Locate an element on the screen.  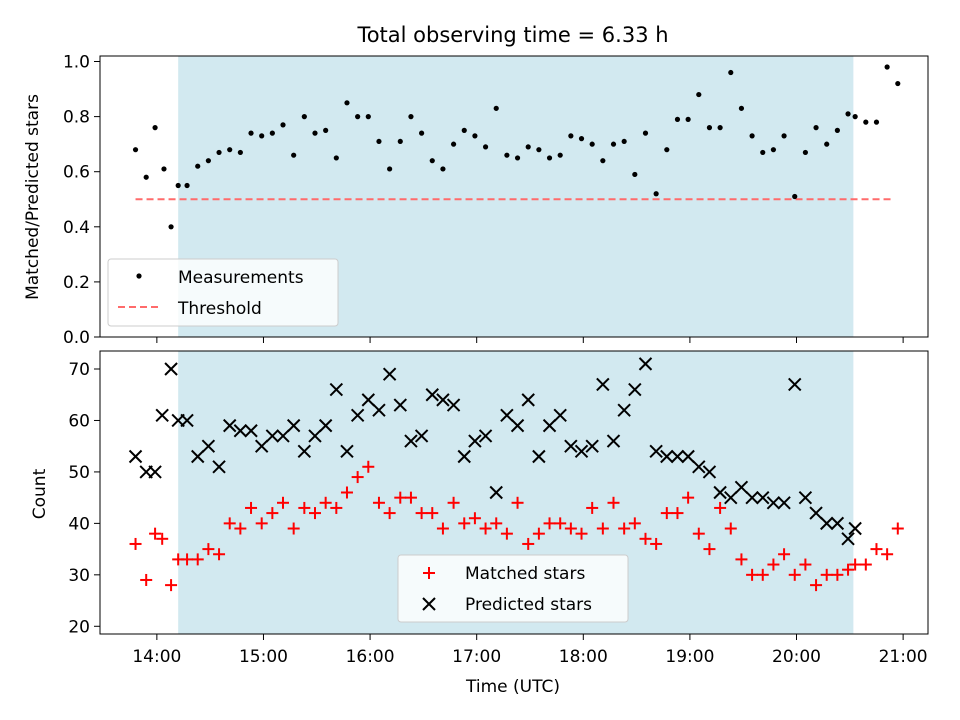
ratio-x-ticks is located at coordinates (530, 340).